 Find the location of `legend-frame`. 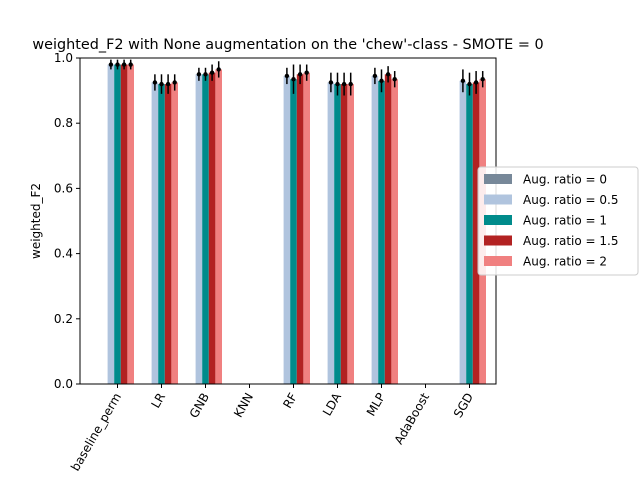

legend-frame is located at coordinates (558, 221).